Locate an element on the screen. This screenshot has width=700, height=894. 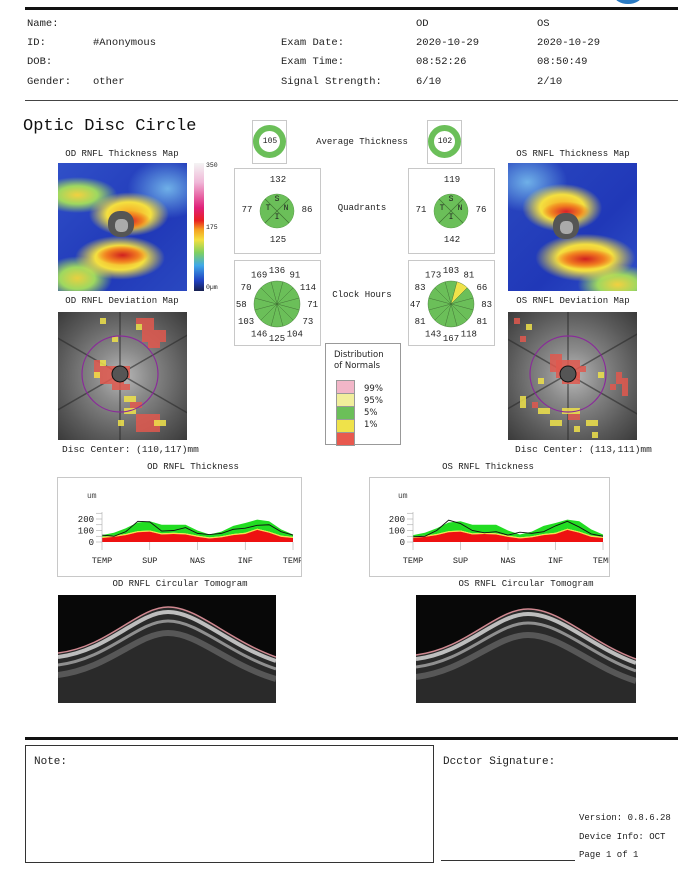
clock-hour-value: 143 is located at coordinates (433, 334).